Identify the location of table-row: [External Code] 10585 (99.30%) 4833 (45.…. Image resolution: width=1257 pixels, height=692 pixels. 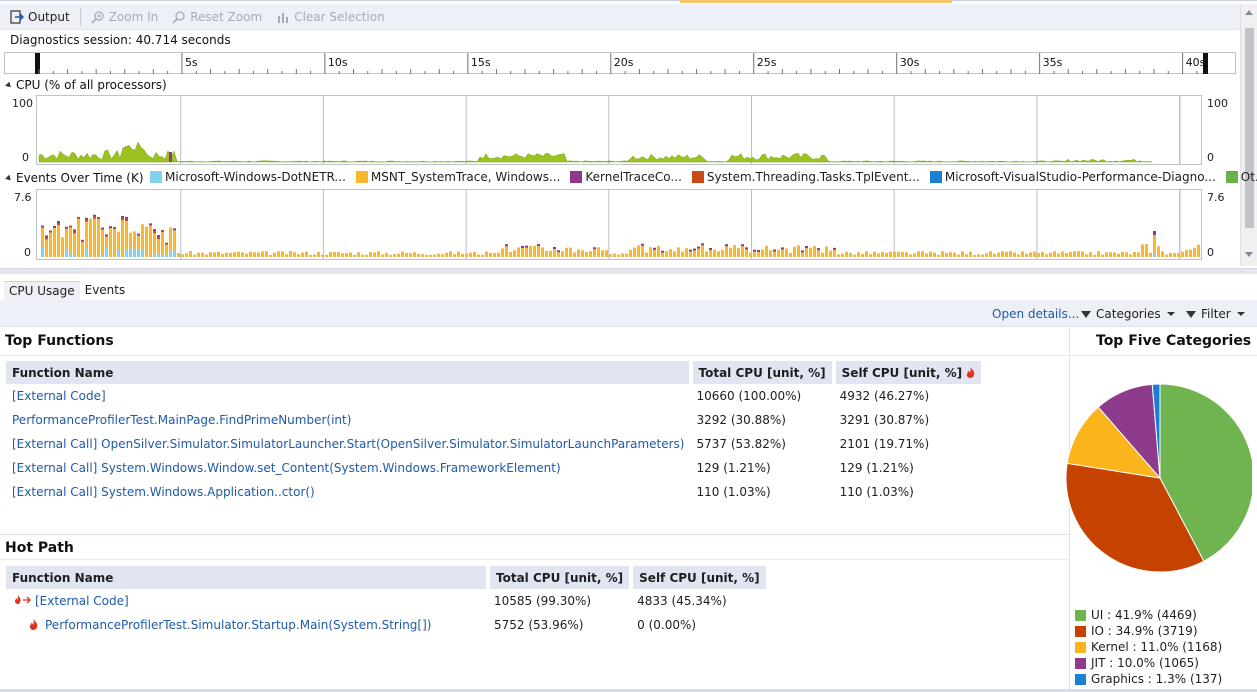
(387, 601).